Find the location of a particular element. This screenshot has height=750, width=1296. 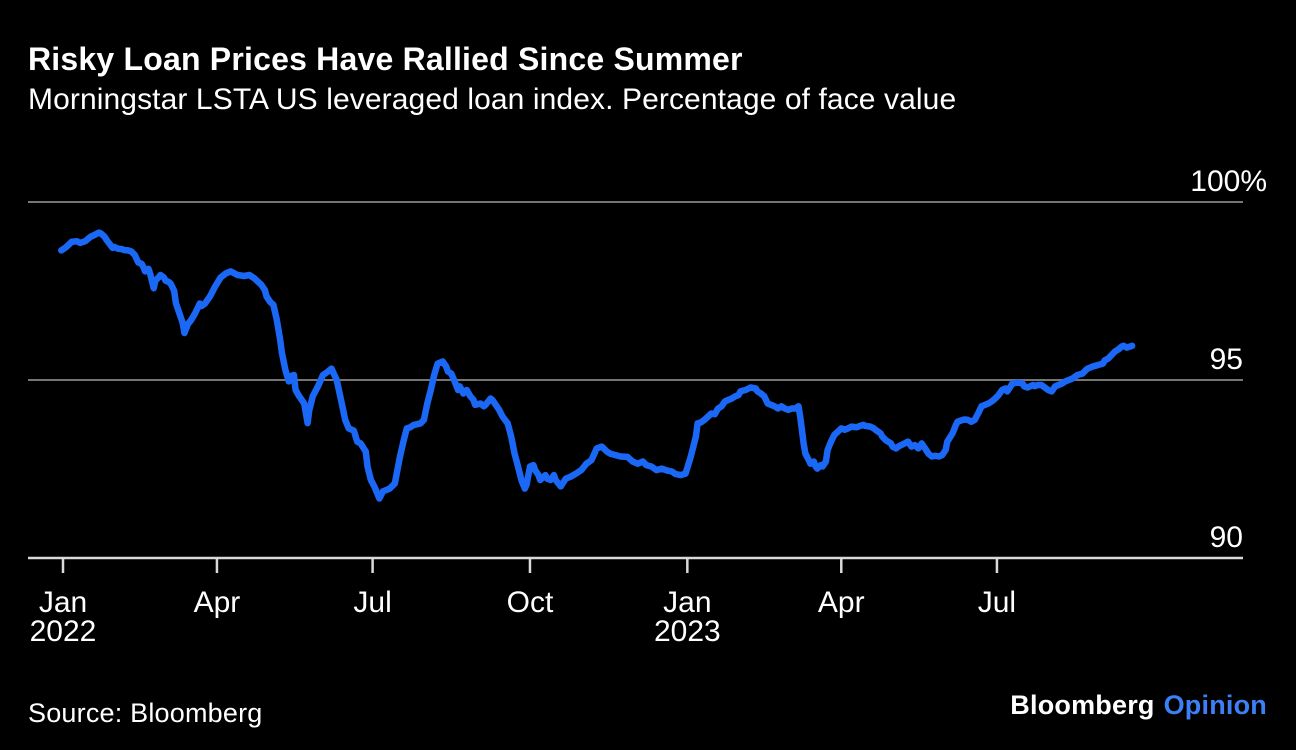

brand-opinion-text: Opinion is located at coordinates (1215, 705).